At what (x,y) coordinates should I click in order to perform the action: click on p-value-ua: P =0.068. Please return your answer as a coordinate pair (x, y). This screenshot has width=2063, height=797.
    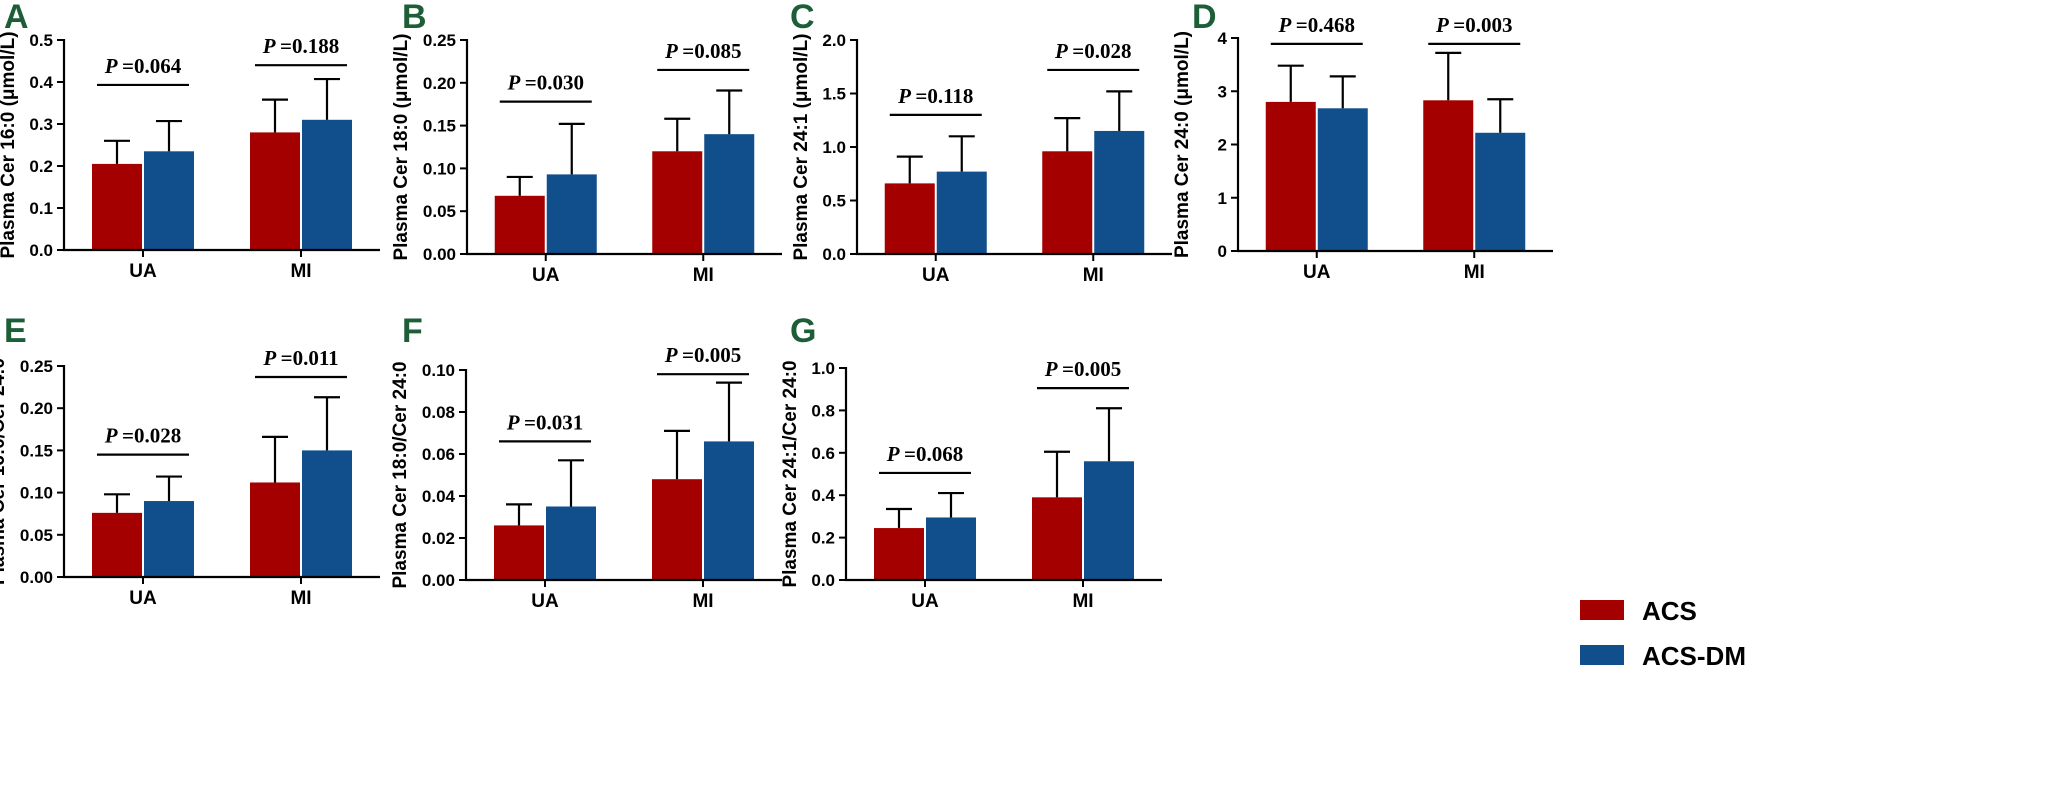
    Looking at the image, I should click on (925, 454).